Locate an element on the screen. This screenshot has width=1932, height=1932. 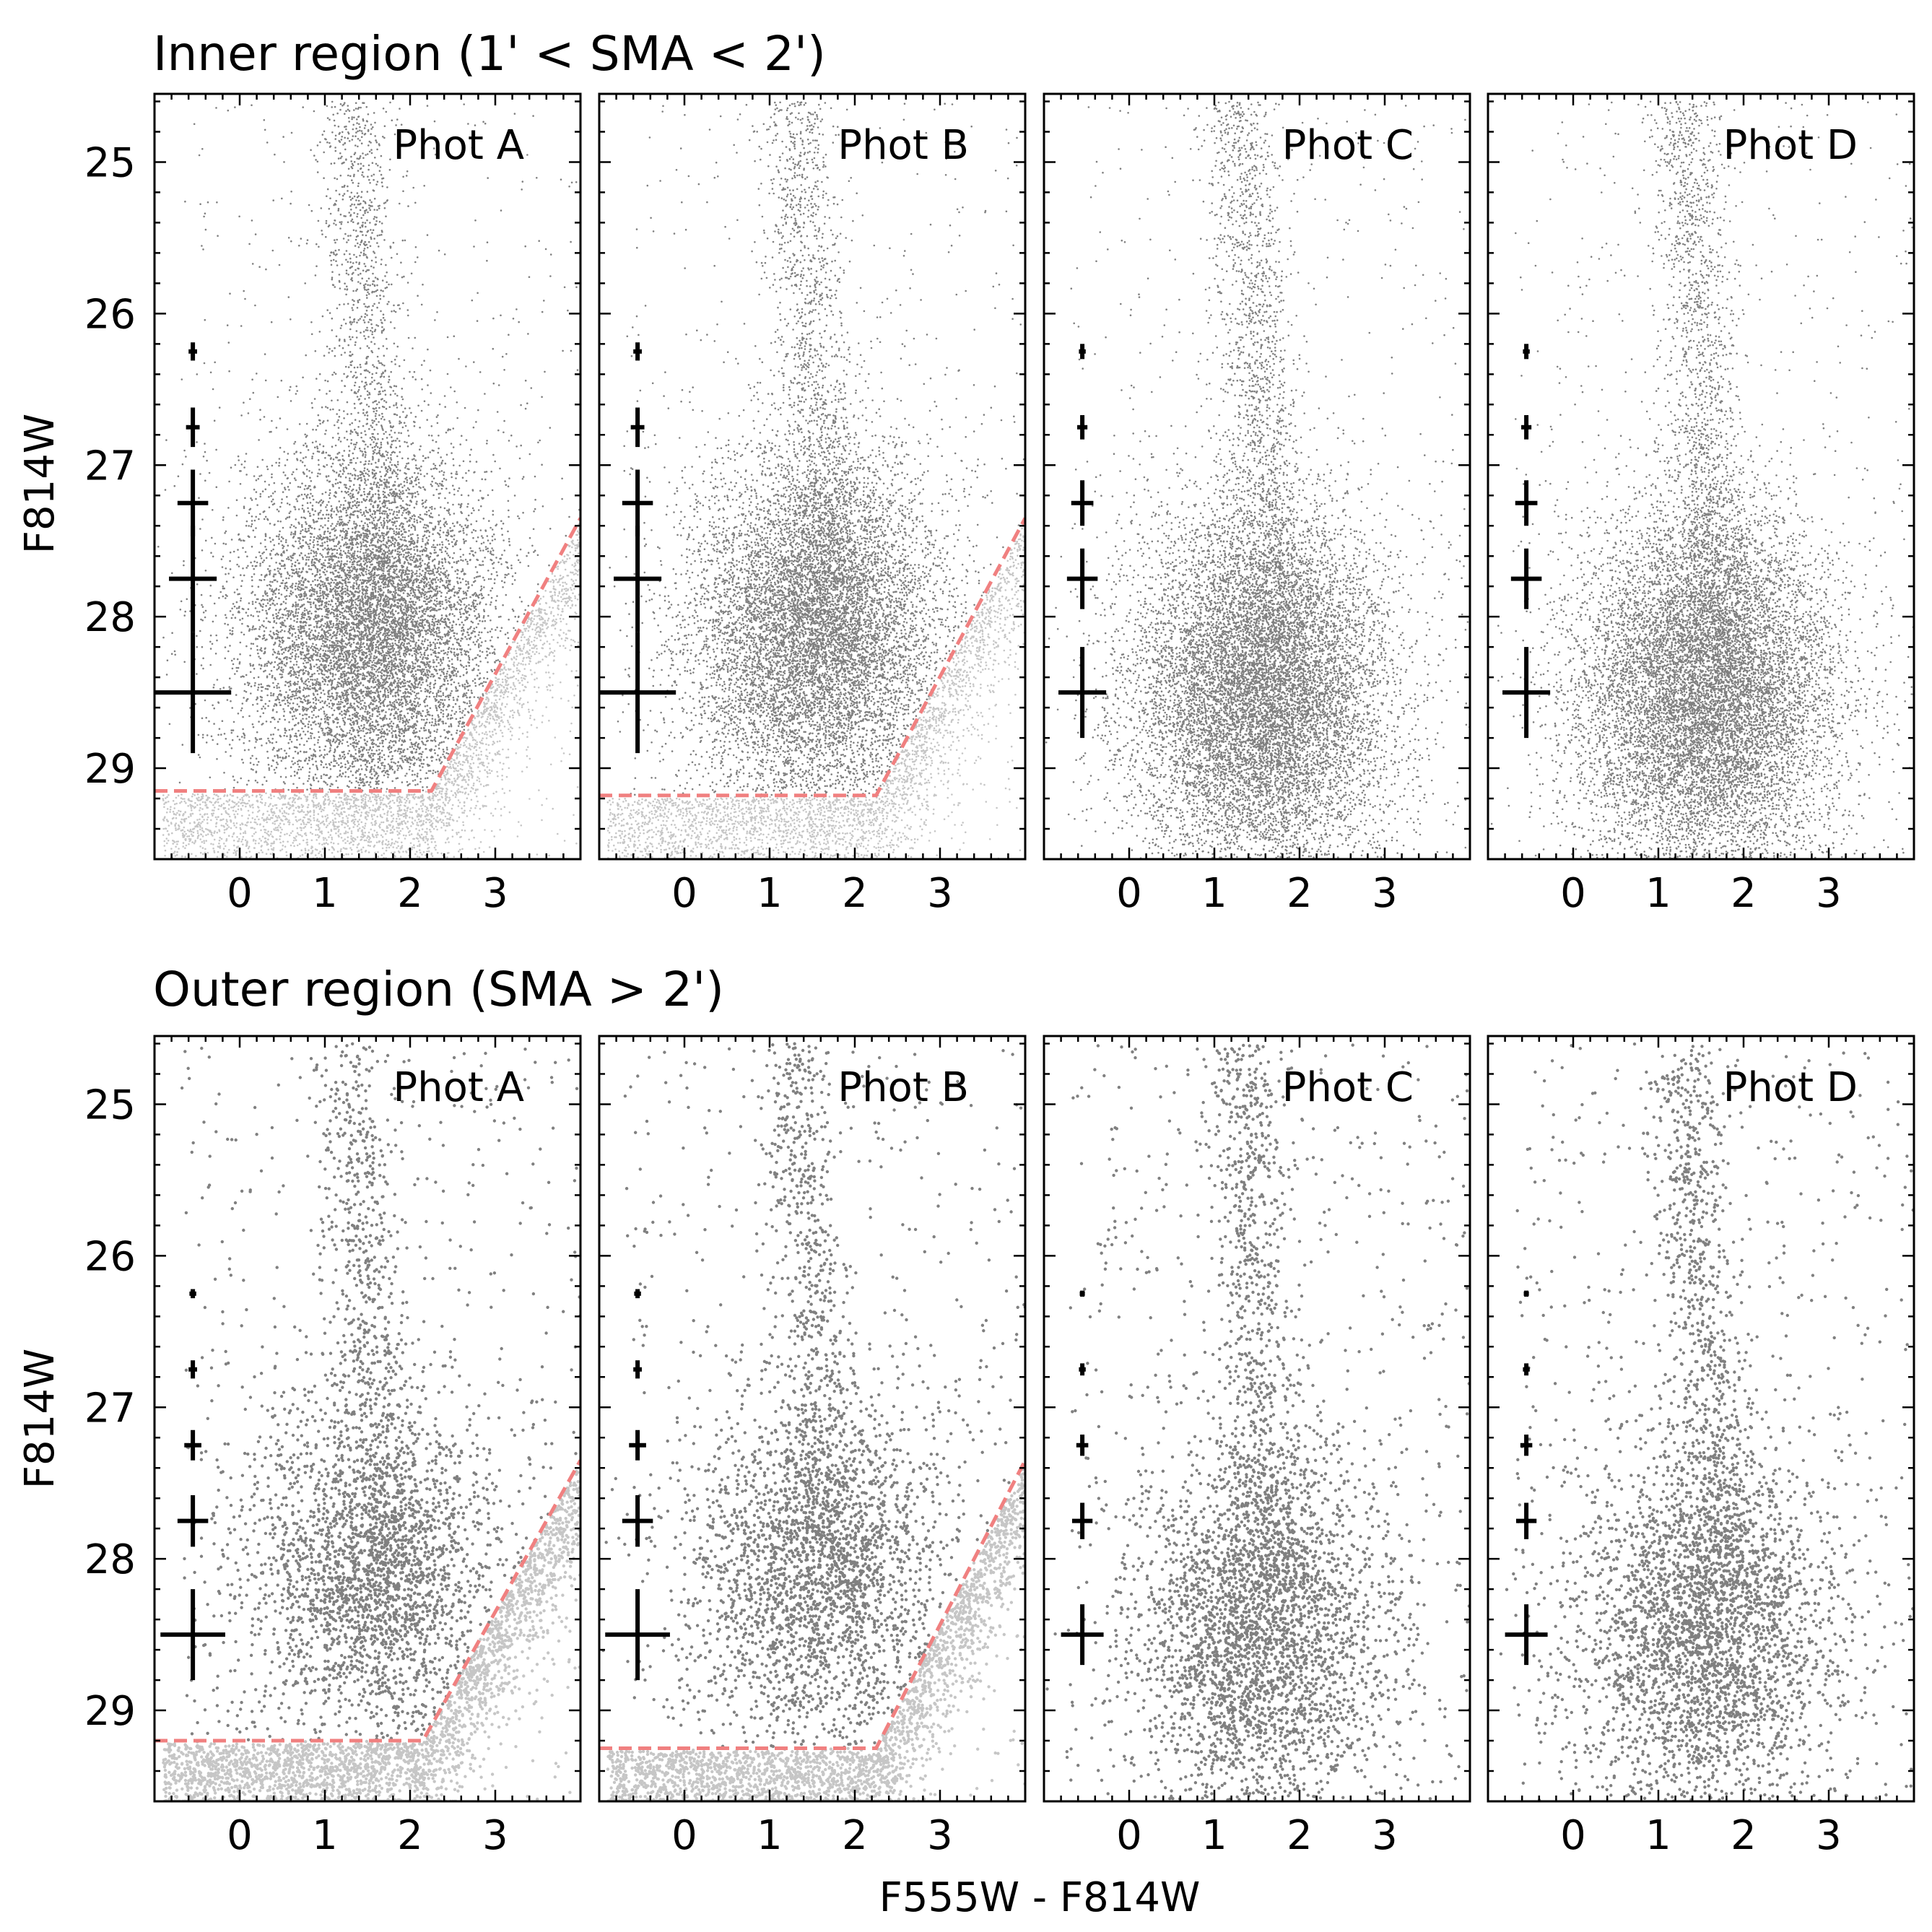
panel-outer-phot-a: 0 1 2 3 25 26 27 28 29 Phot A is located at coordinates (333, 1447).